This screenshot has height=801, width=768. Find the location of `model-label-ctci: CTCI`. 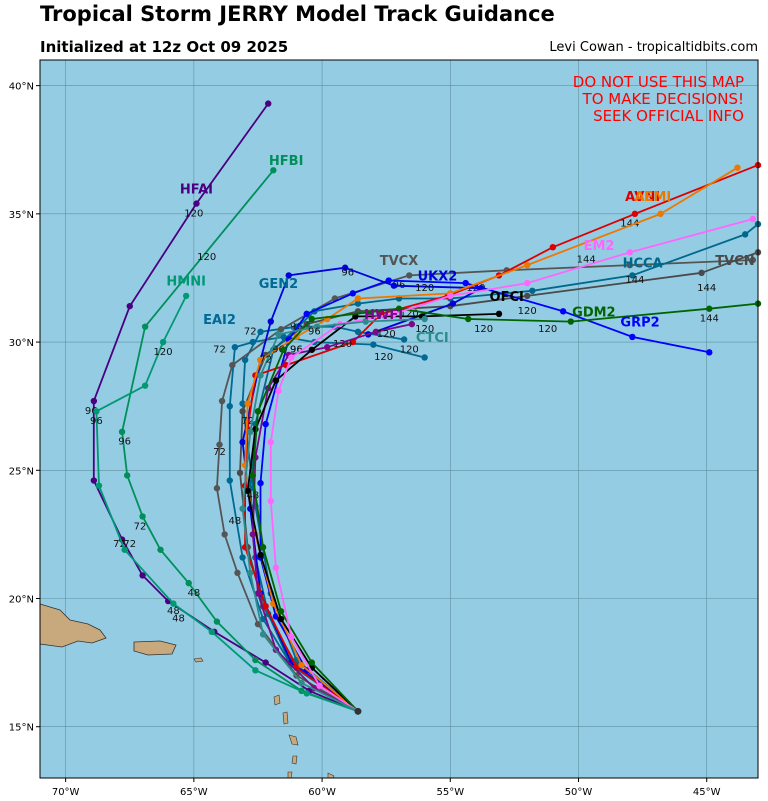

model-label-ctci: CTCI is located at coordinates (432, 338).